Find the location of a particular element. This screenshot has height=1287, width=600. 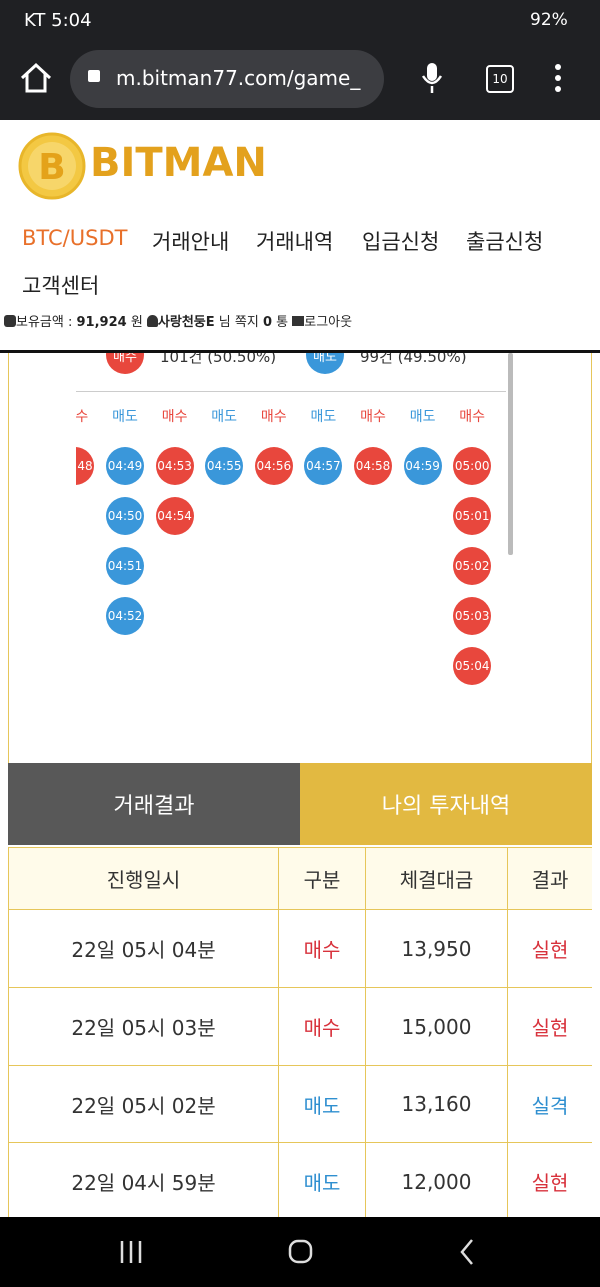

result-dot: 04:52 is located at coordinates (125, 616).